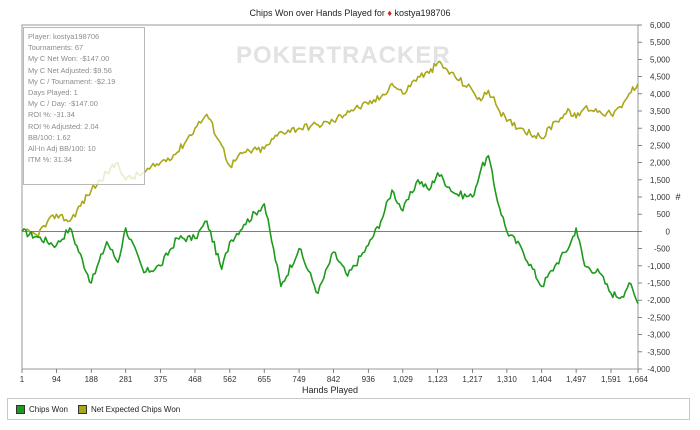  What do you see at coordinates (334, 379) in the screenshot?
I see `x-tick-label: 842` at bounding box center [334, 379].